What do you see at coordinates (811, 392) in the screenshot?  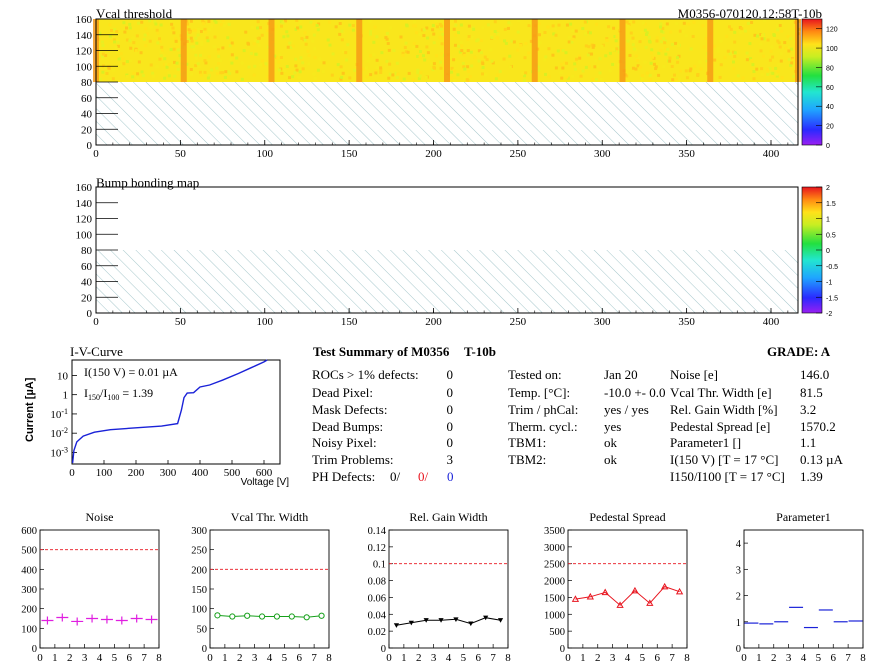 I see `summary-right-value: 81.5` at bounding box center [811, 392].